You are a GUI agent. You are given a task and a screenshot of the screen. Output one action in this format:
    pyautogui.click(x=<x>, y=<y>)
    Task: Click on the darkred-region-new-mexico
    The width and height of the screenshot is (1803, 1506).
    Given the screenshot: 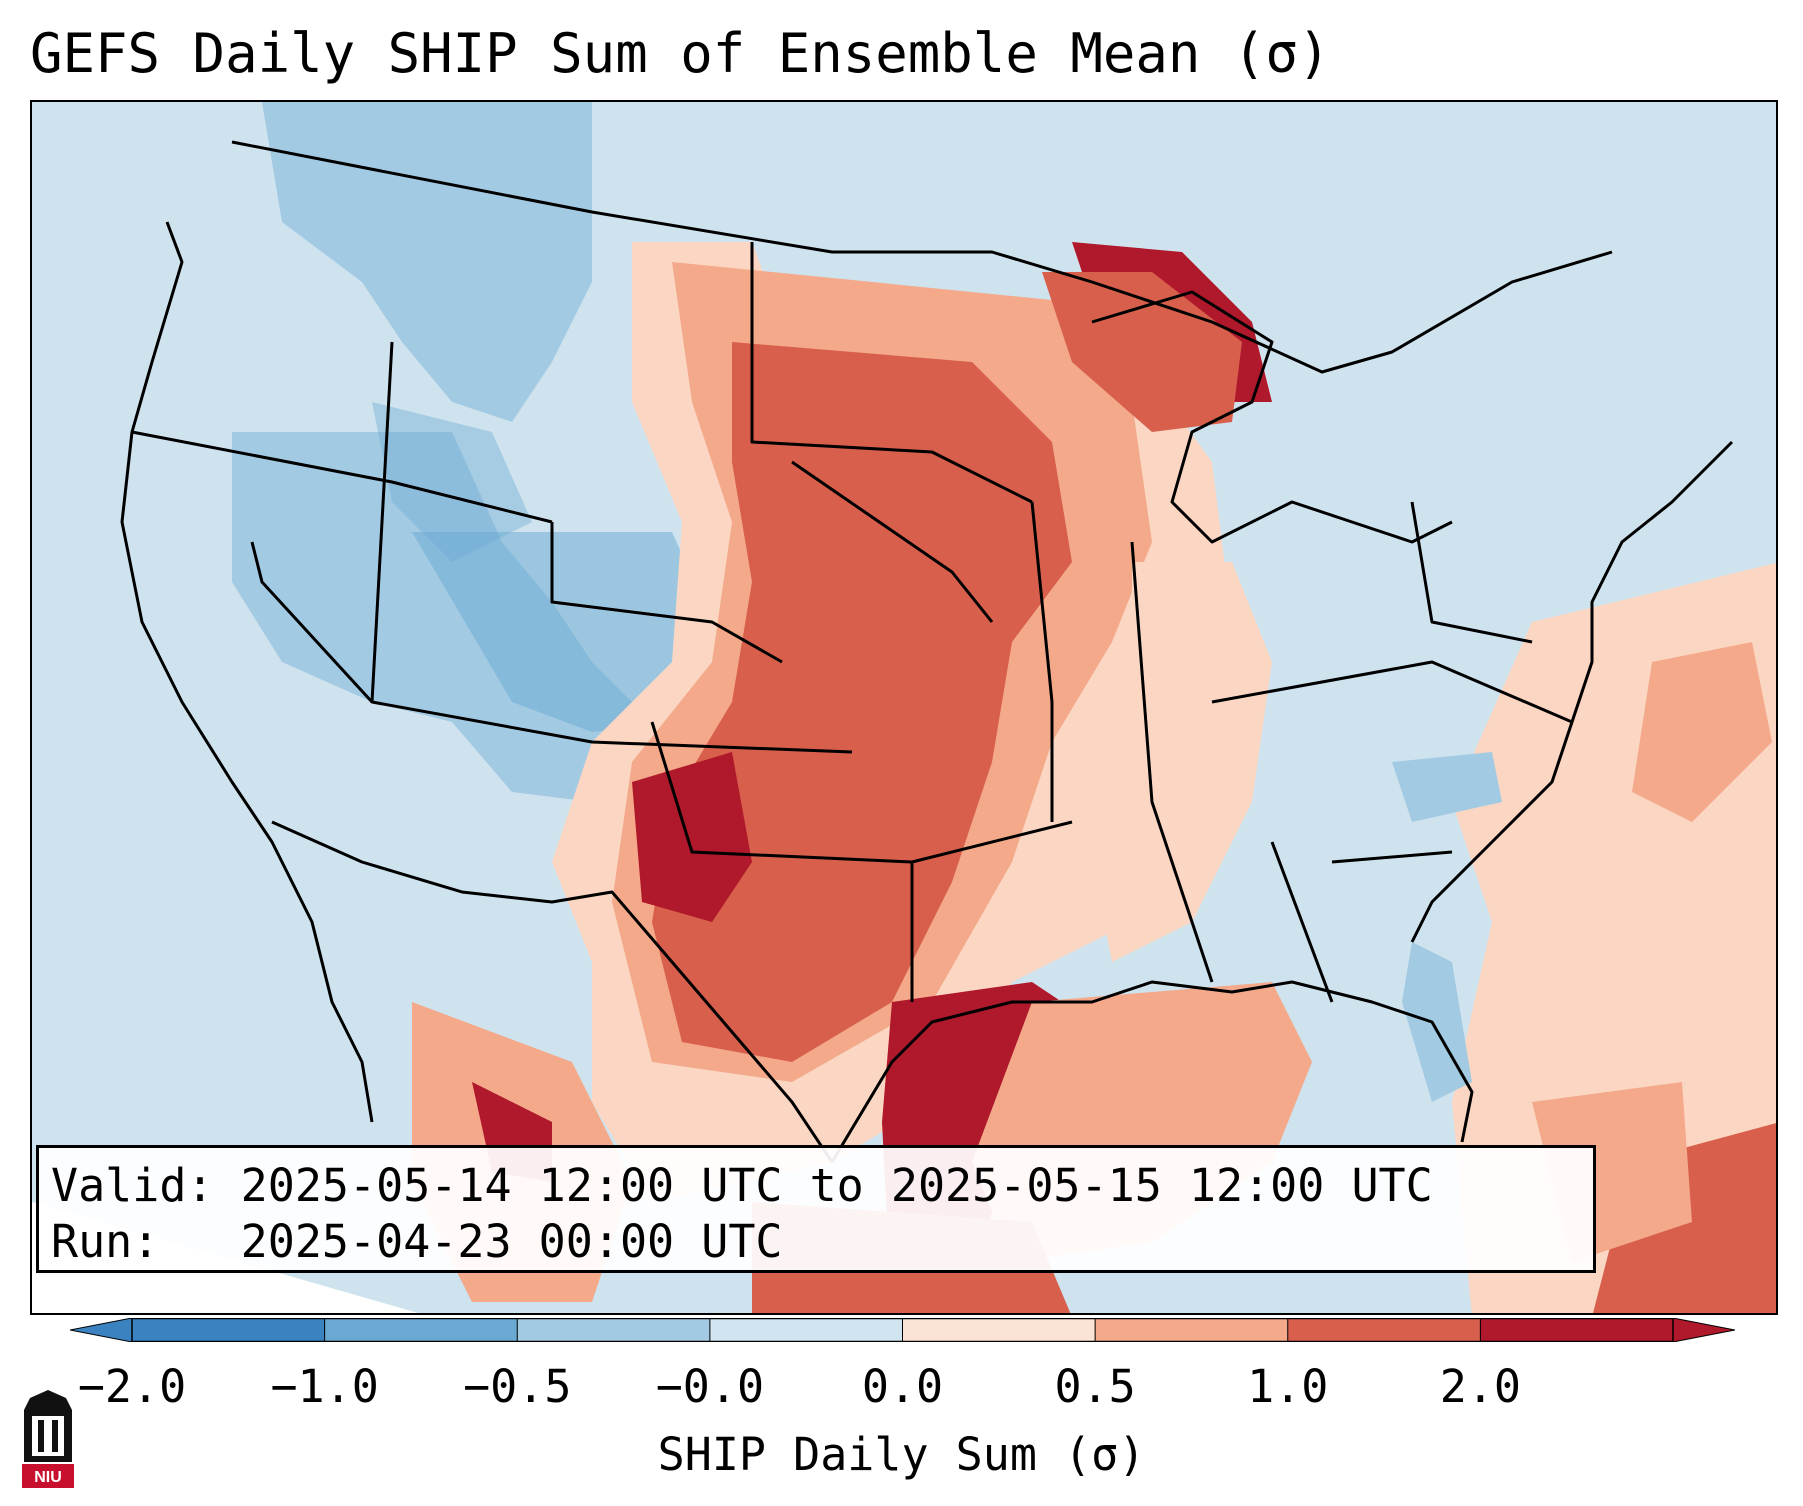 What is the action you would take?
    pyautogui.click(x=692, y=837)
    